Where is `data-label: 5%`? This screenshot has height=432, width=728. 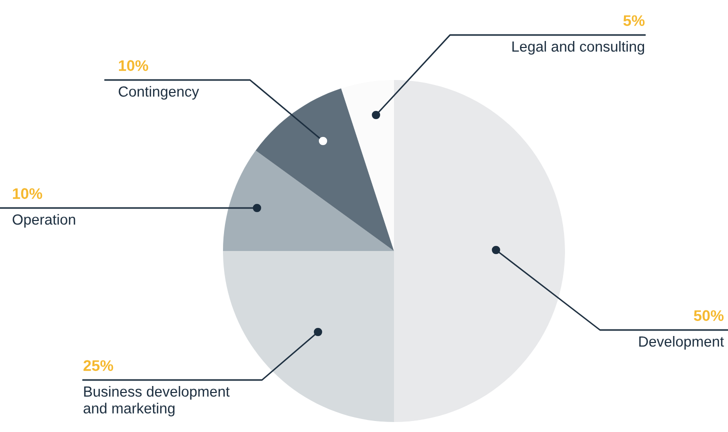
data-label: 5% is located at coordinates (634, 20).